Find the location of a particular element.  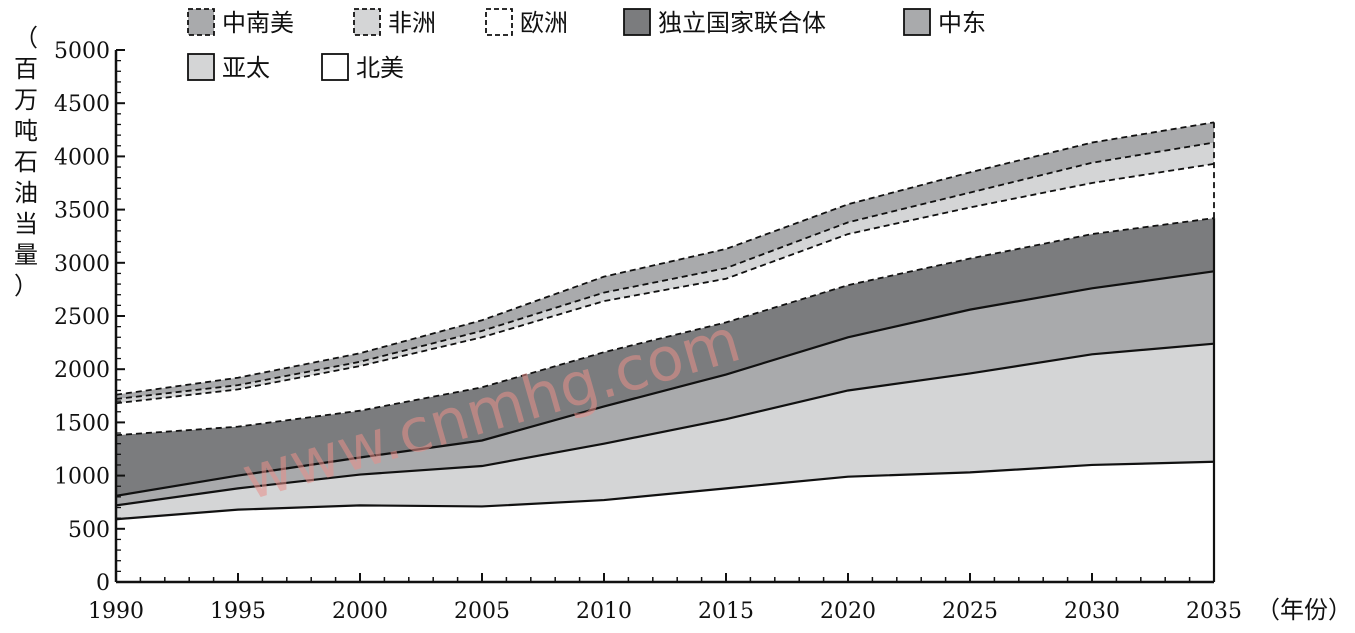

x-tick-label-9: 2035 is located at coordinates (1214, 611).